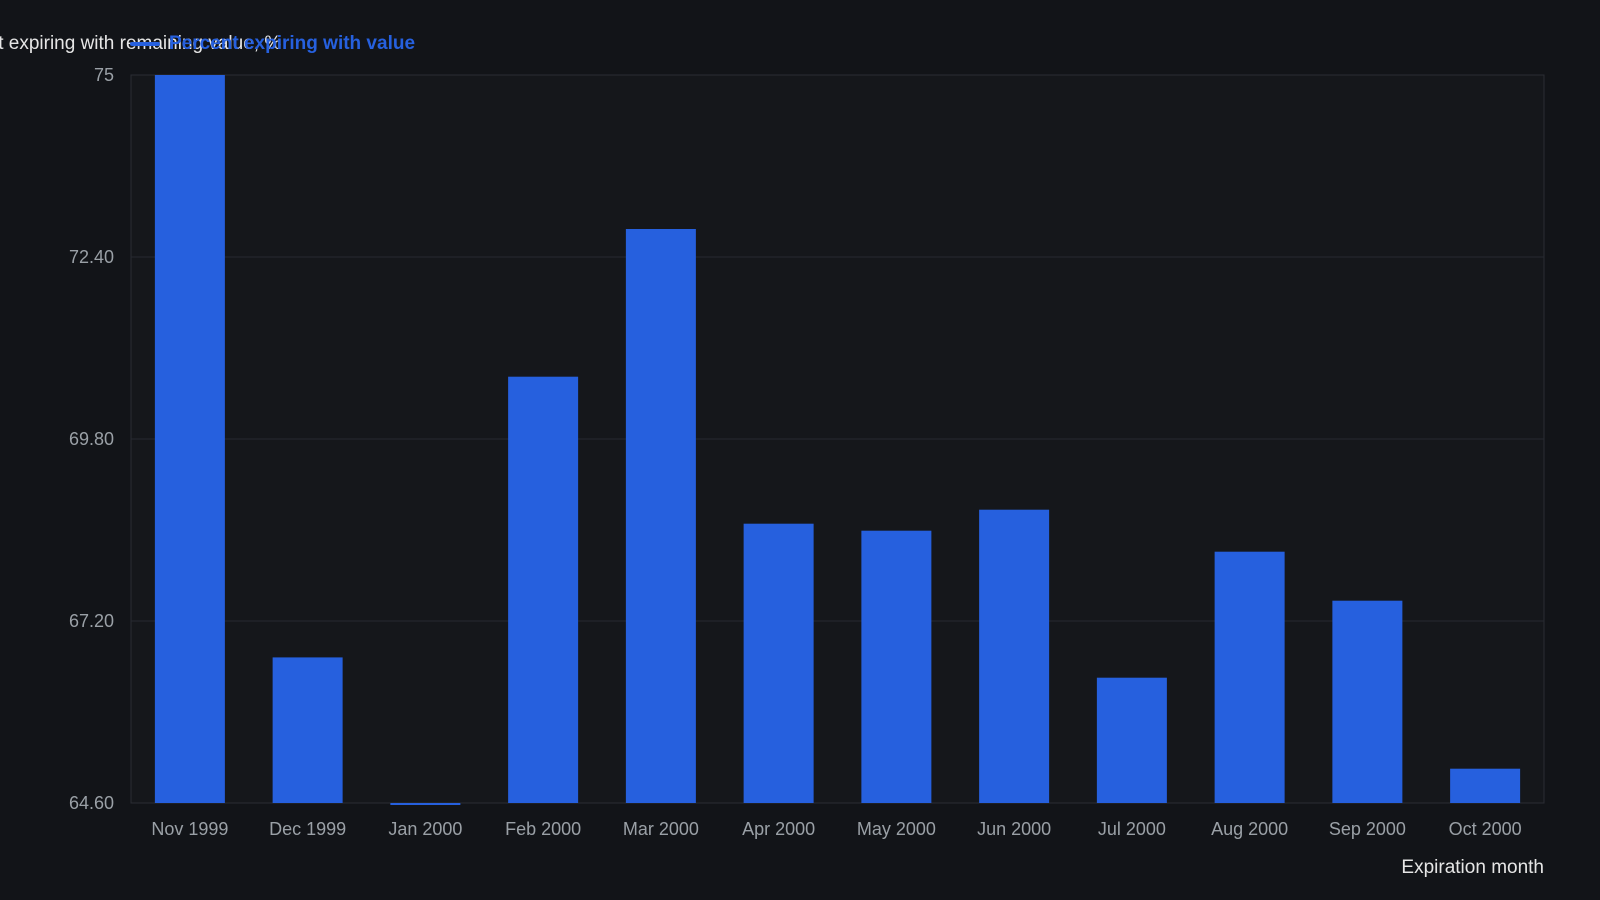 The height and width of the screenshot is (900, 1600). I want to click on x-tick-label: Aug 2000, so click(1249, 829).